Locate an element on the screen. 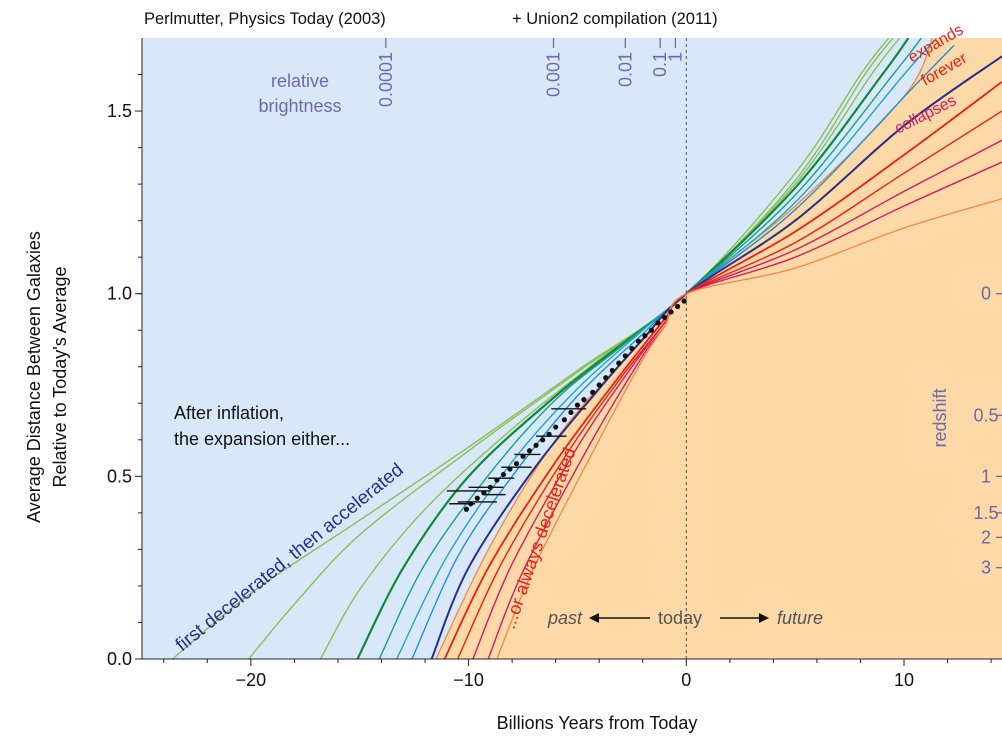  today-label: today is located at coordinates (680, 618).